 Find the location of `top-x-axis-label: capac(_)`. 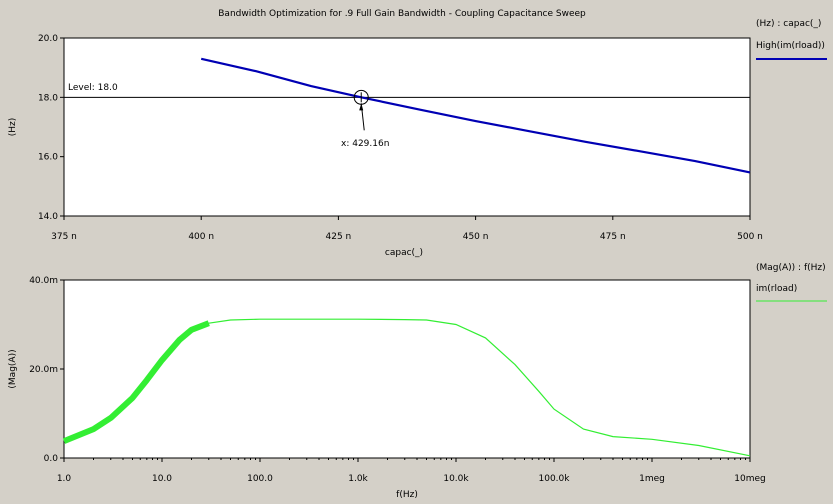

top-x-axis-label: capac(_) is located at coordinates (404, 253).